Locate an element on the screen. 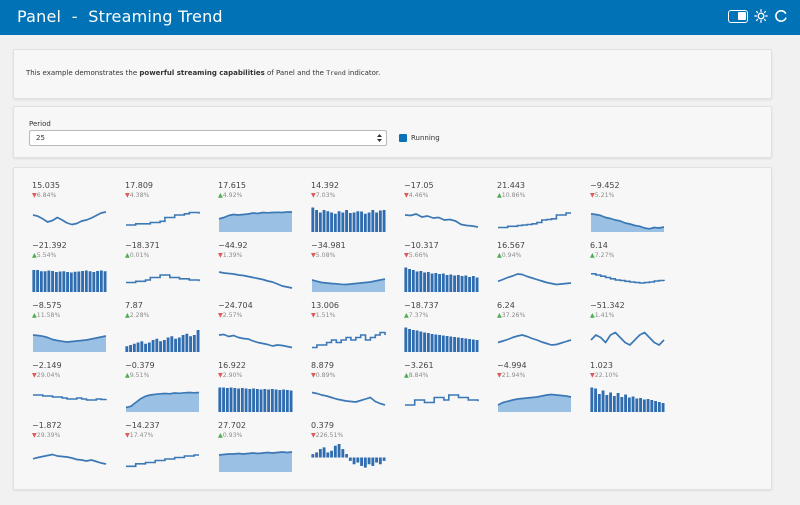  trend-change: ▲7.37% is located at coordinates (416, 315).